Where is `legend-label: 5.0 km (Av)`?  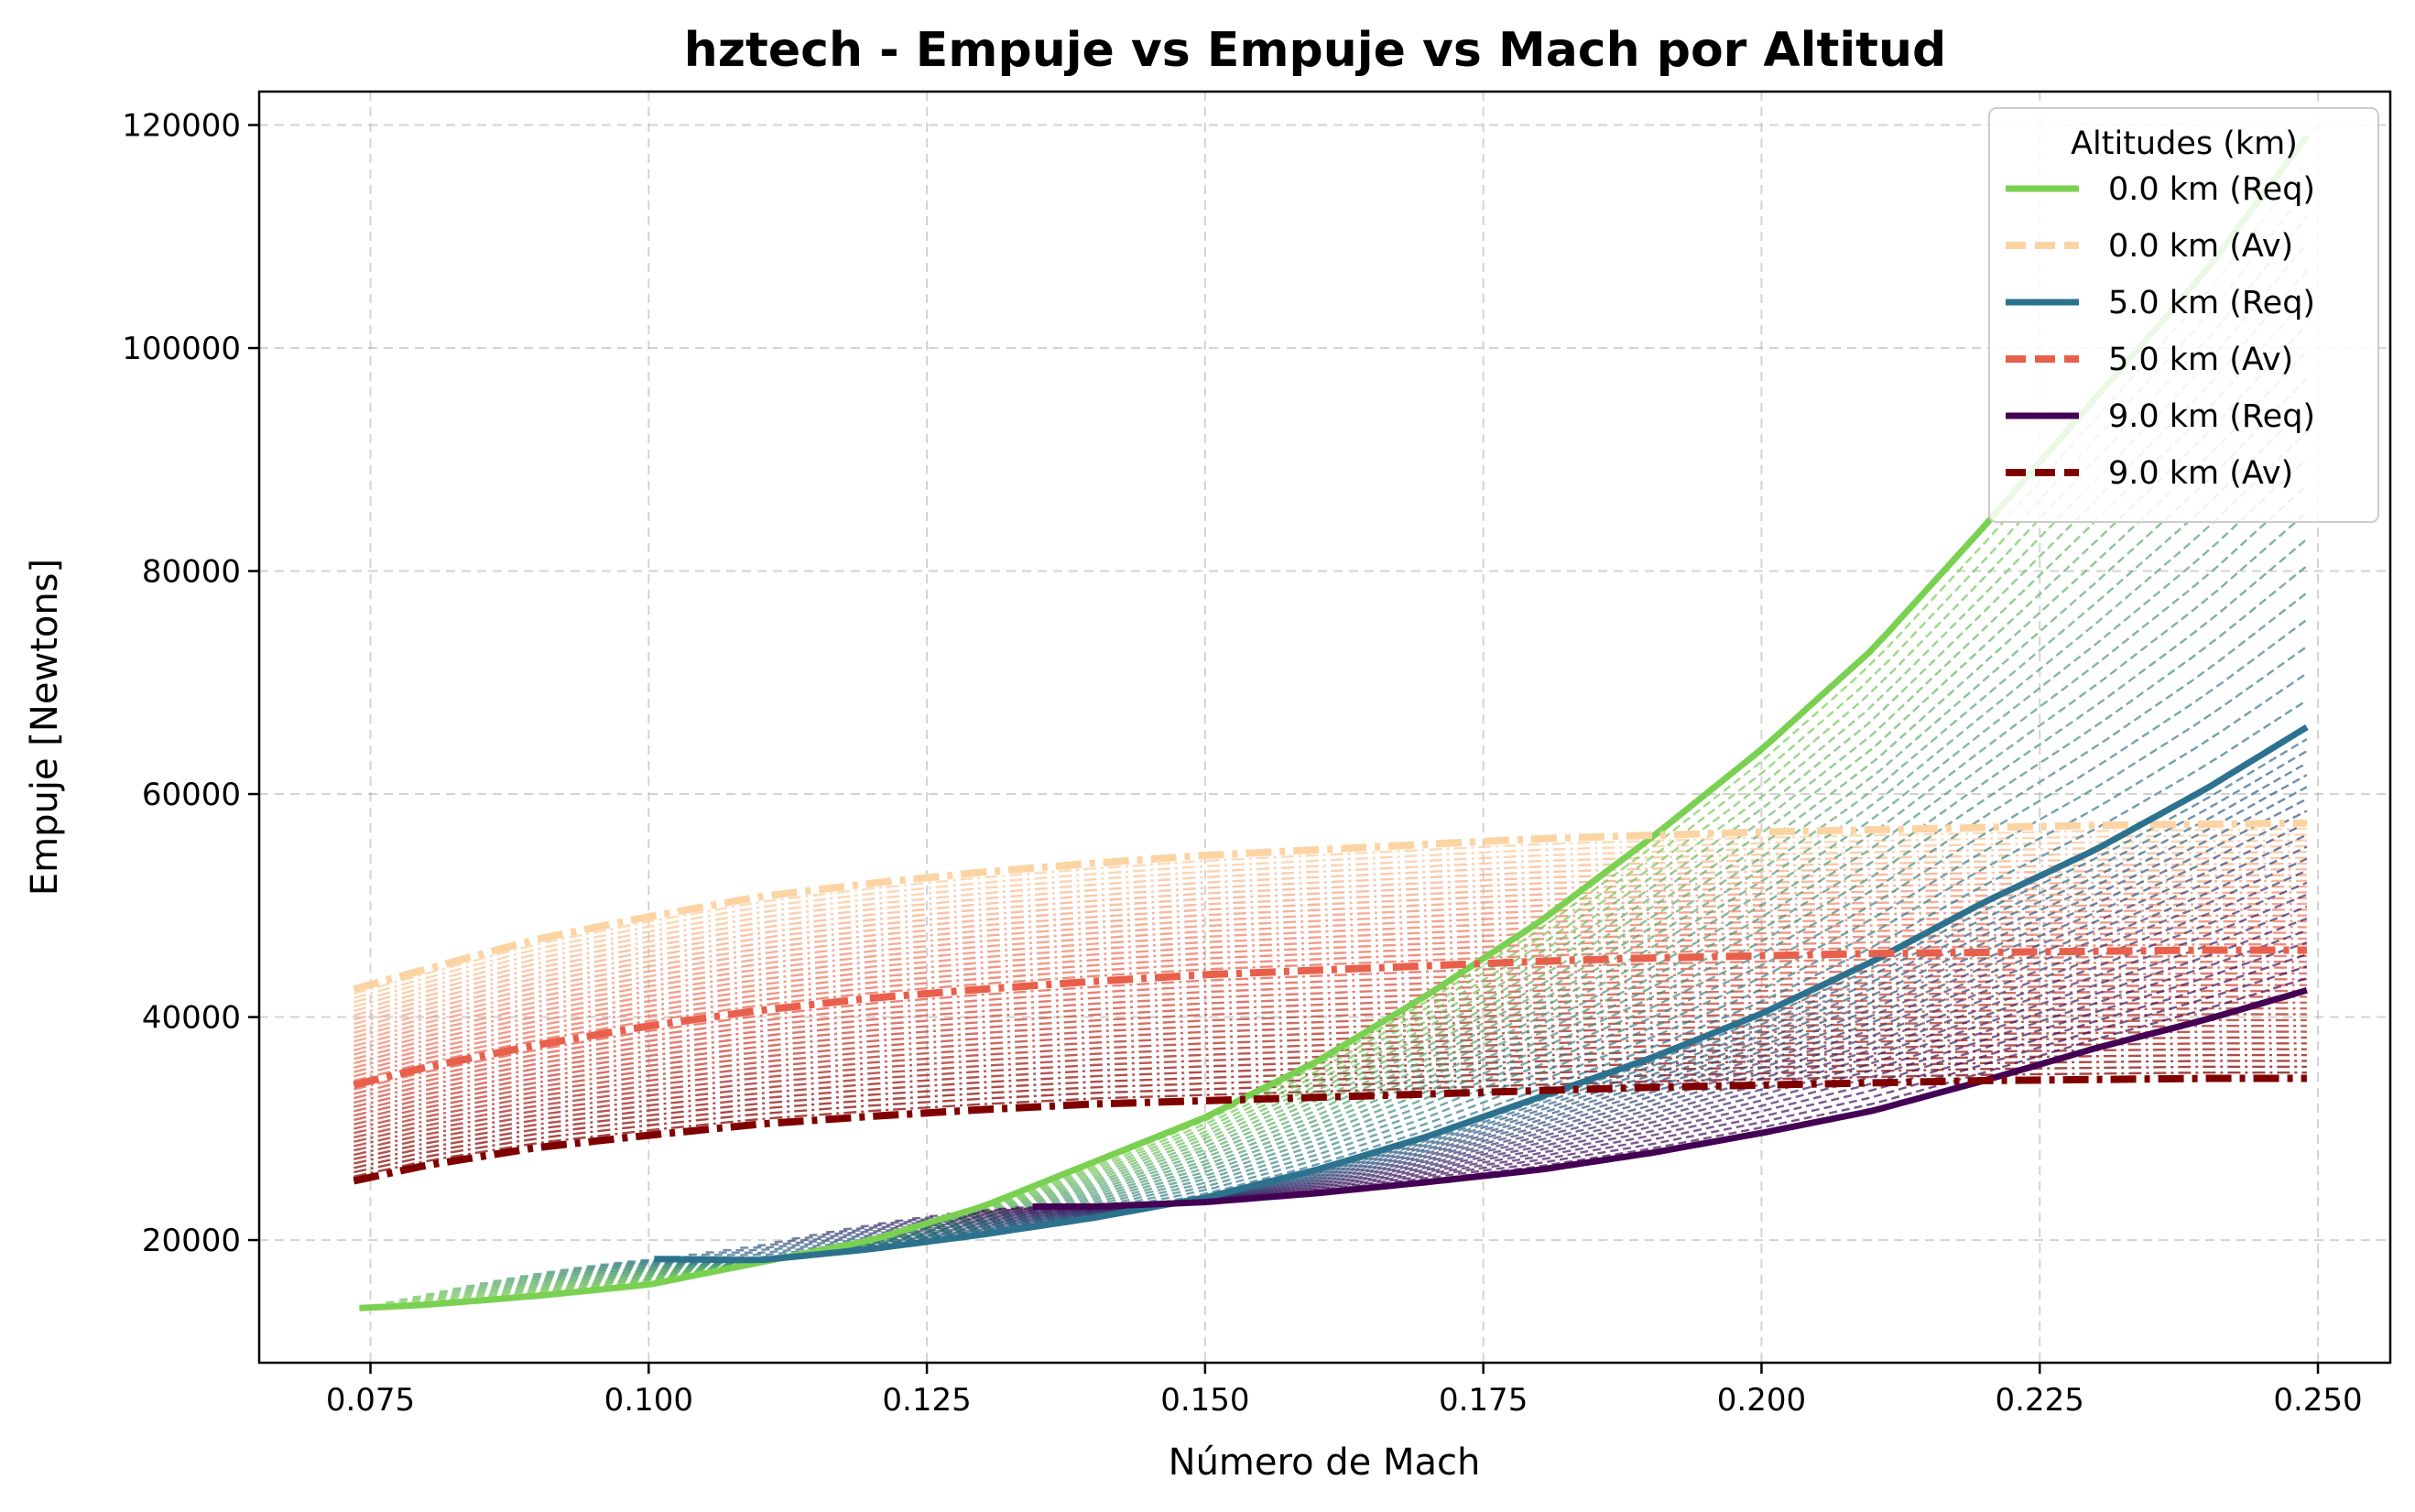 legend-label: 5.0 km (Av) is located at coordinates (2200, 360).